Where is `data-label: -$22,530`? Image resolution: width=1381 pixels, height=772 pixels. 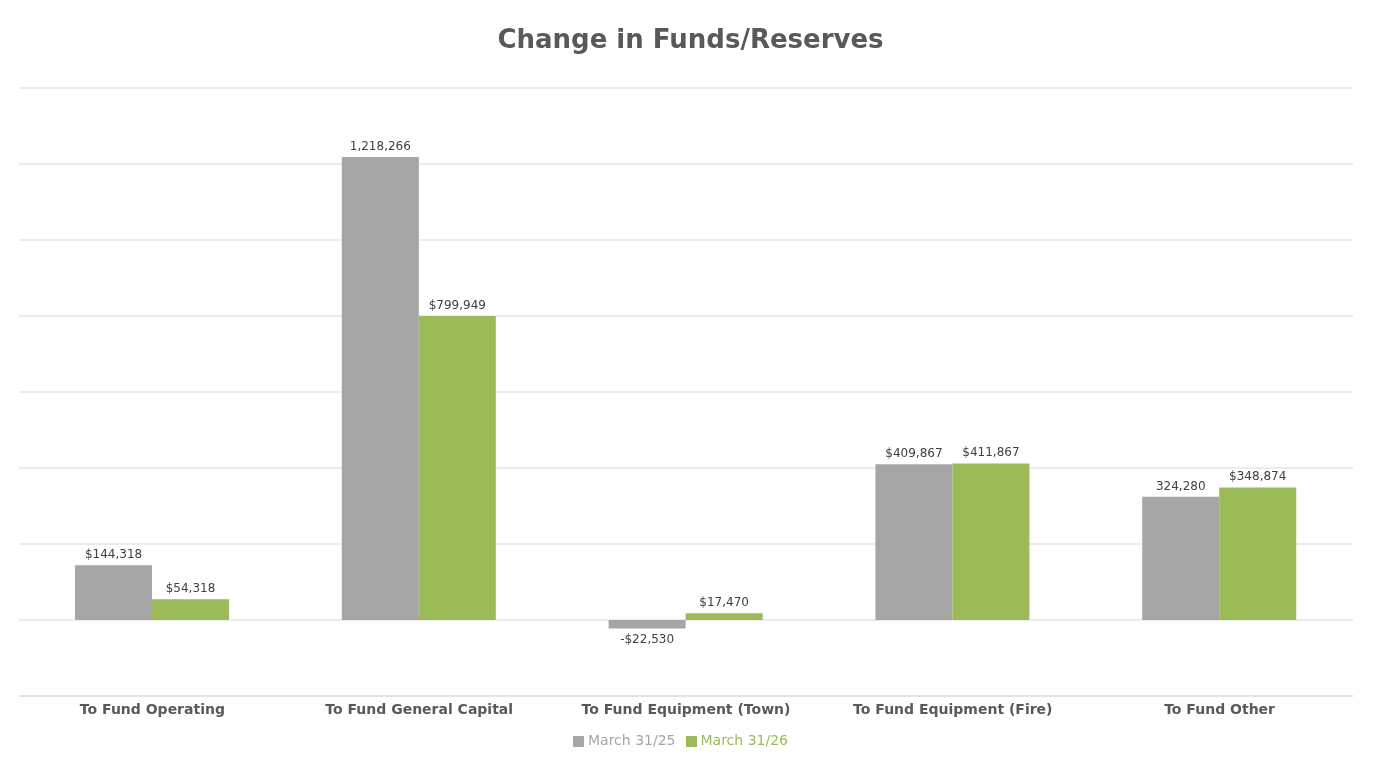
data-label: -$22,530 is located at coordinates (647, 638).